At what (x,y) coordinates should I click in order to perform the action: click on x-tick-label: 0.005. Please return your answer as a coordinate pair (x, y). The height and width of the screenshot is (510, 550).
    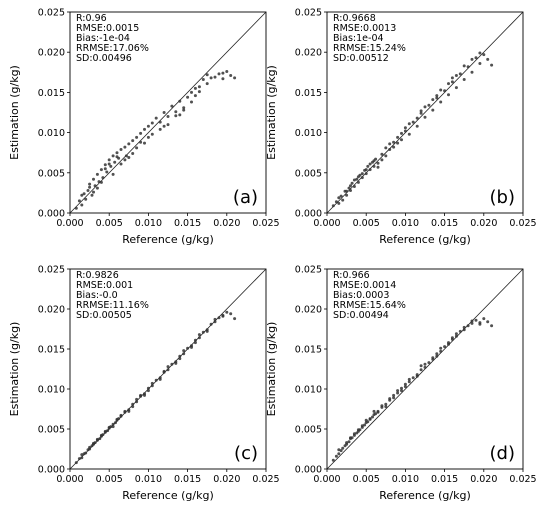
    Looking at the image, I should click on (109, 479).